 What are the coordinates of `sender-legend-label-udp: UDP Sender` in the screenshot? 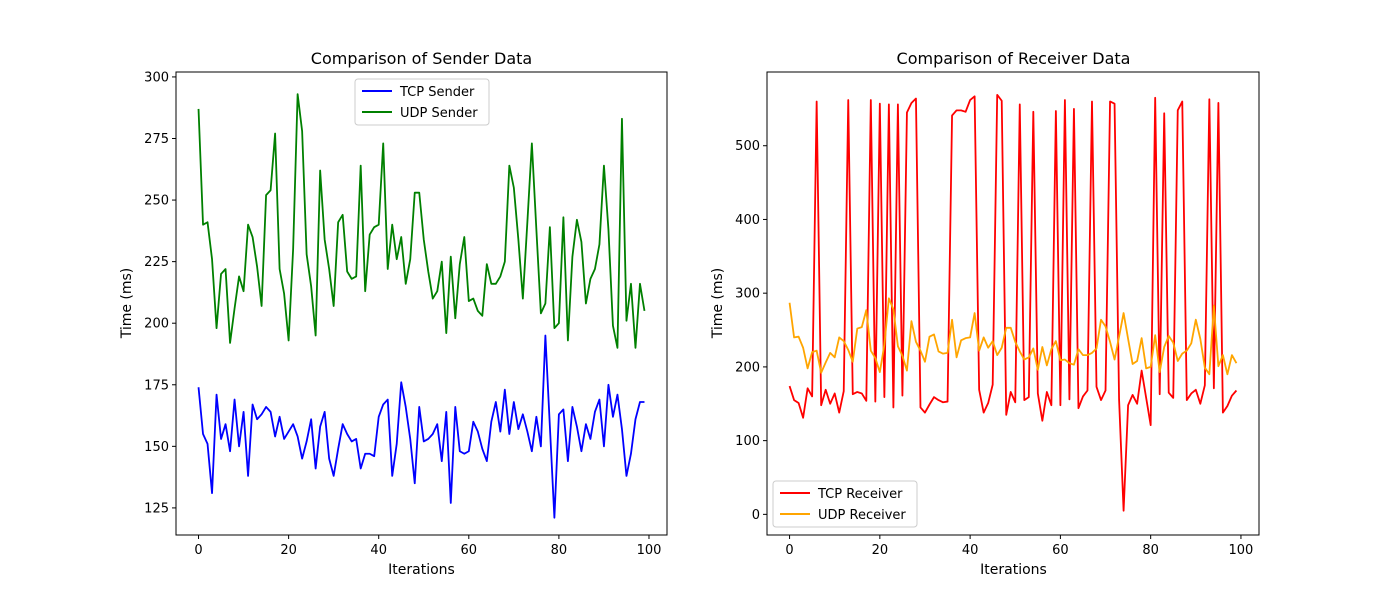 It's located at (439, 113).